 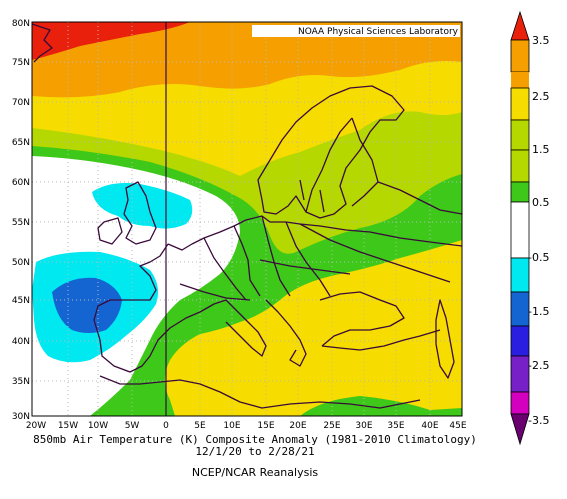 I want to click on colorbar-label: 0.5, so click(x=541, y=202).